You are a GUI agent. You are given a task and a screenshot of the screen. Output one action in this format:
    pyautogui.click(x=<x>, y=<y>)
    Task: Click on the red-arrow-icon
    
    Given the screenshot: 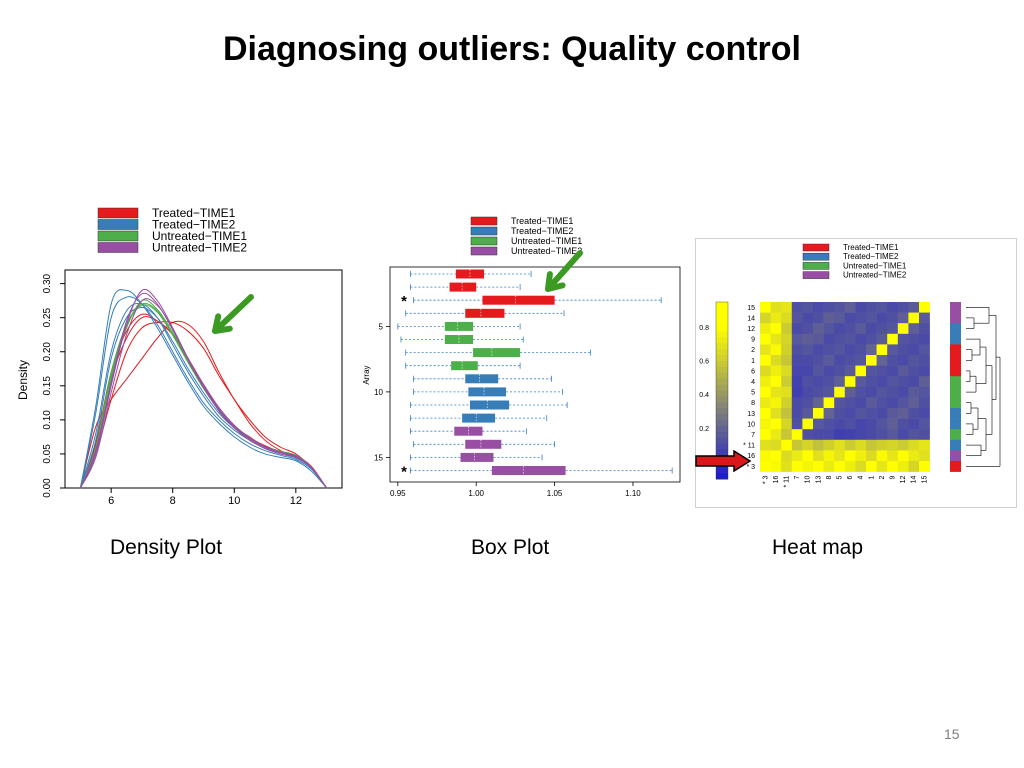 What is the action you would take?
    pyautogui.click(x=723, y=461)
    